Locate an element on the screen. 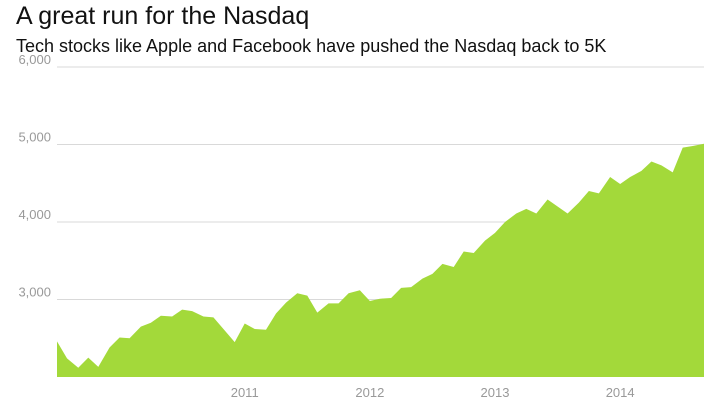 Image resolution: width=720 pixels, height=405 pixels. x-tick-label: 2014 is located at coordinates (620, 392).